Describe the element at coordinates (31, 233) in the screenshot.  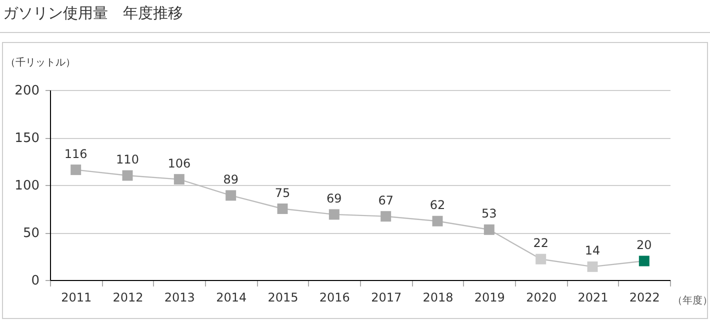
I see `y-tick-label: 50` at that location.